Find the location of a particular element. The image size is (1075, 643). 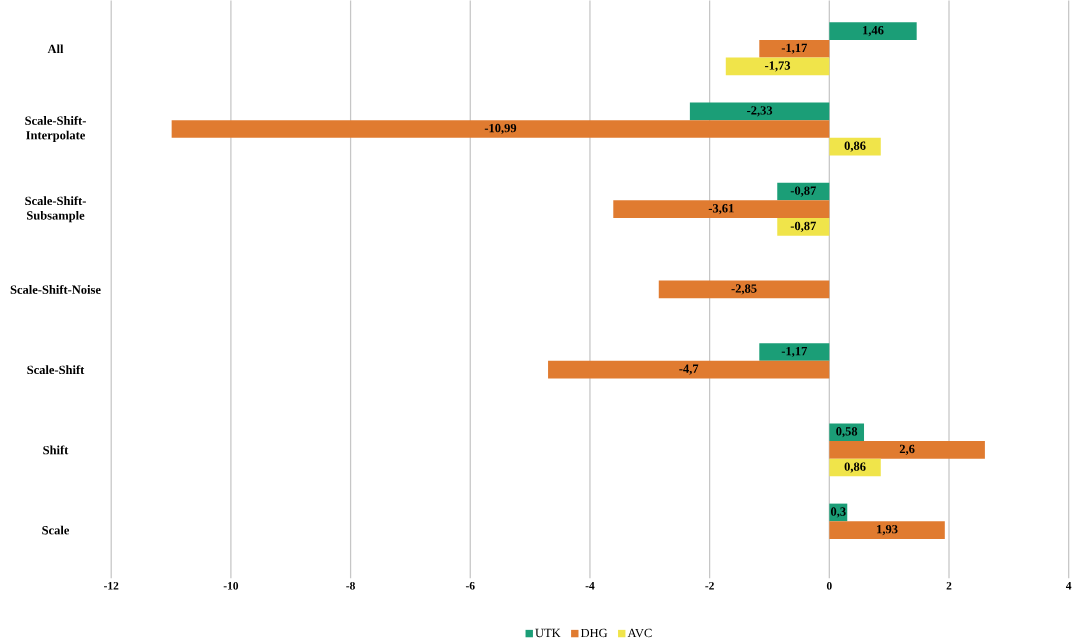

x-tick-label: -8 is located at coordinates (350, 586).